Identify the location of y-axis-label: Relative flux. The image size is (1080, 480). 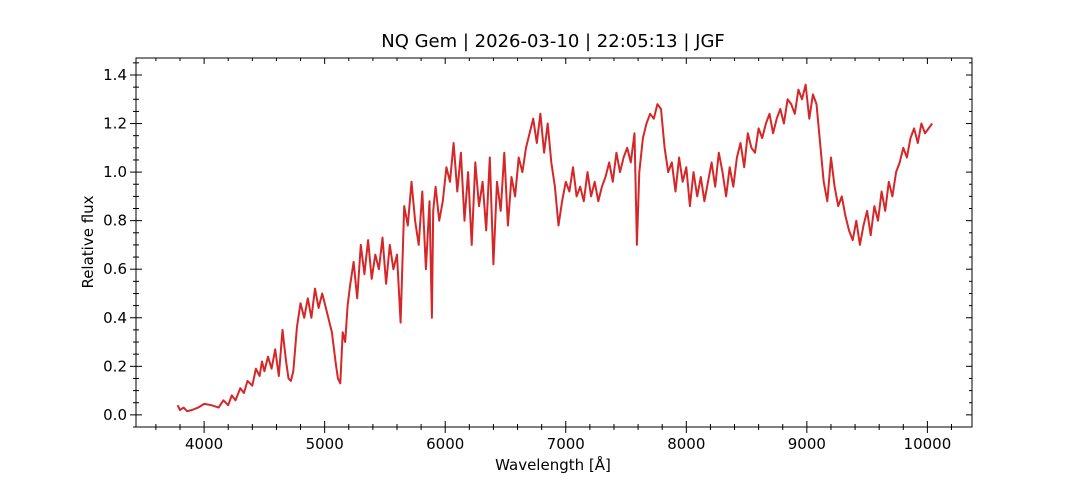
(88, 241).